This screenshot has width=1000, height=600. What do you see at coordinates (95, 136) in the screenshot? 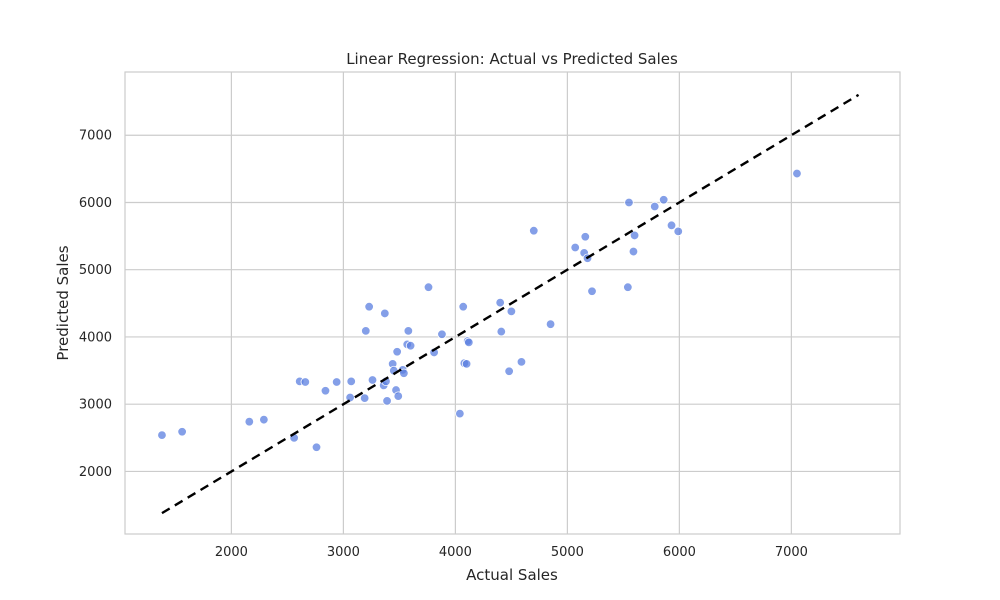
I see `y-tick-label: 7000` at bounding box center [95, 136].